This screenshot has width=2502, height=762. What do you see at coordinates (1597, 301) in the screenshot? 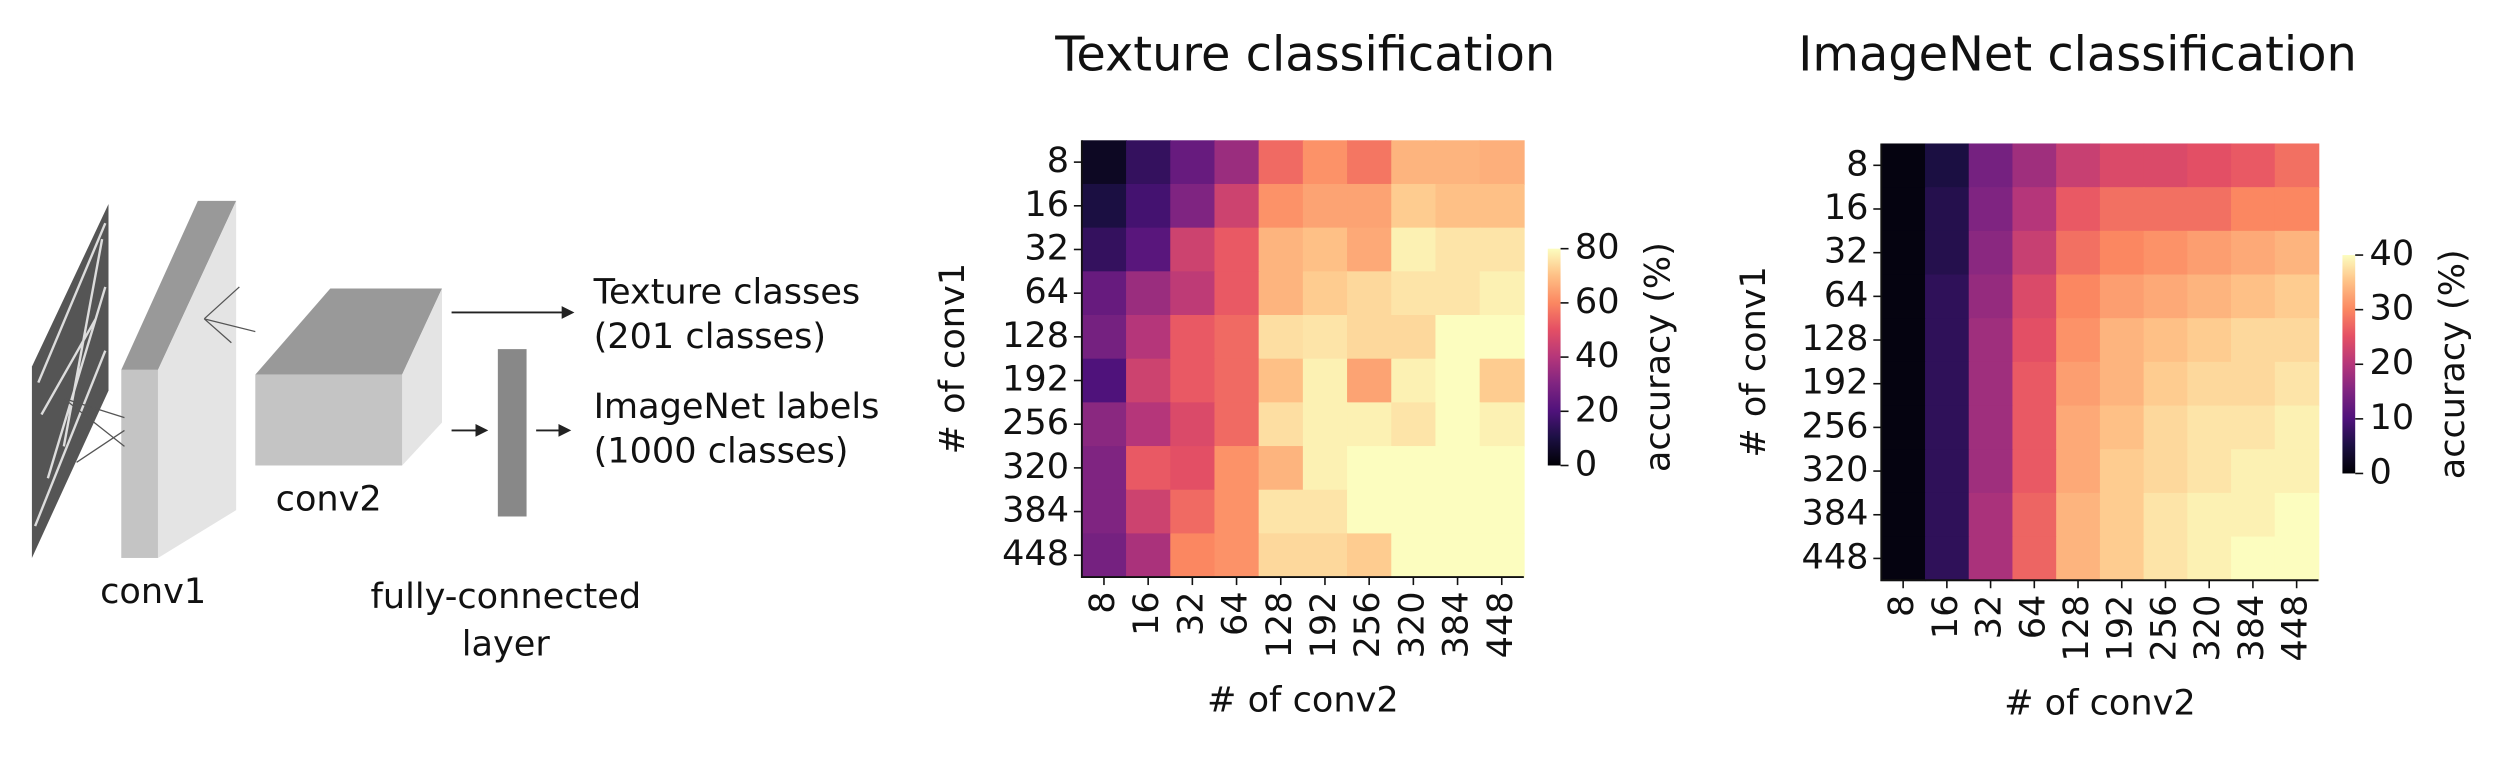
I see `colorbar-tick-label: 60` at bounding box center [1597, 301].